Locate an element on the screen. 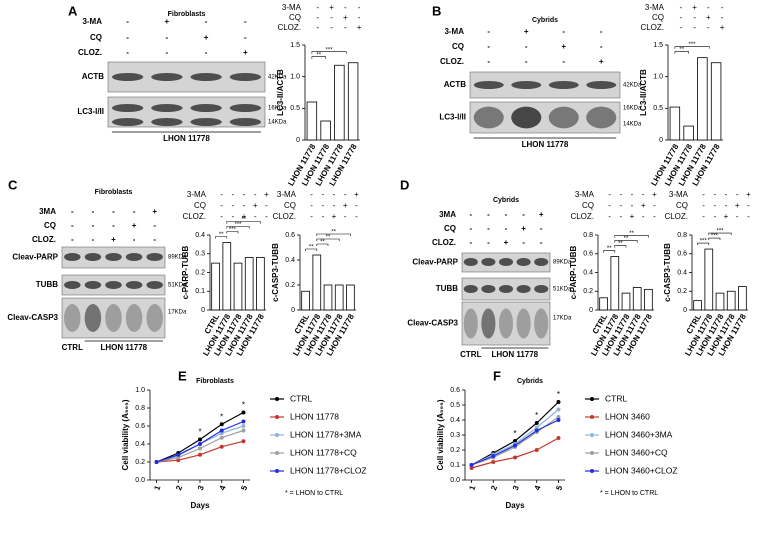 Image resolution: width=757 pixels, height=534 pixels. panel-letter: B is located at coordinates (436, 10).